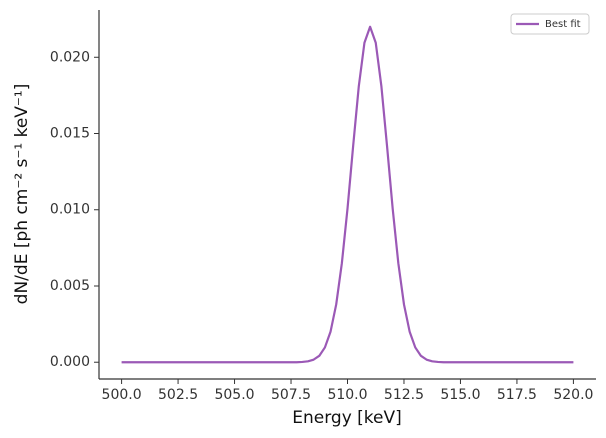 This screenshot has height=438, width=606. What do you see at coordinates (234, 395) in the screenshot?
I see `x-tick-label: 505.0` at bounding box center [234, 395].